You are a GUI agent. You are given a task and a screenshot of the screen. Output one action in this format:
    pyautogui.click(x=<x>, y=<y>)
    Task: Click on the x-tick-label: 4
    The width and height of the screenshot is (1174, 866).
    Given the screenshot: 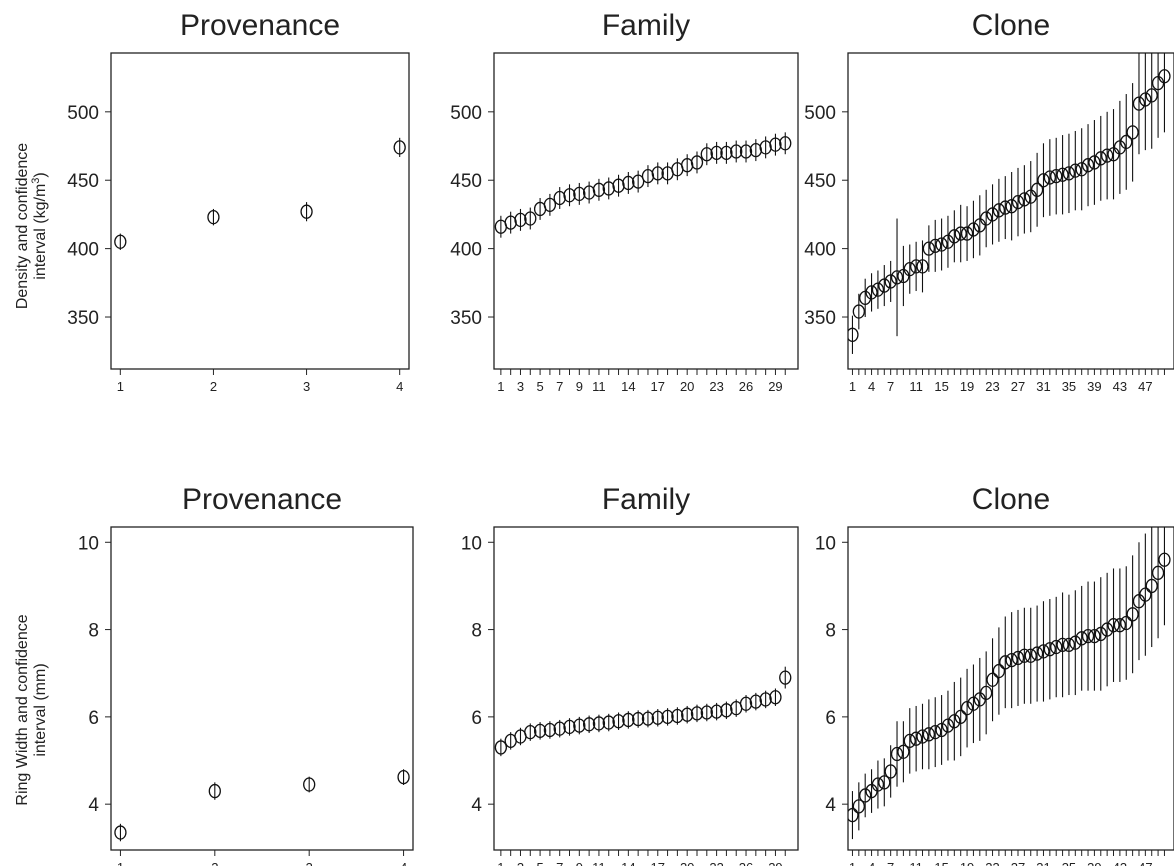 What is the action you would take?
    pyautogui.click(x=871, y=863)
    